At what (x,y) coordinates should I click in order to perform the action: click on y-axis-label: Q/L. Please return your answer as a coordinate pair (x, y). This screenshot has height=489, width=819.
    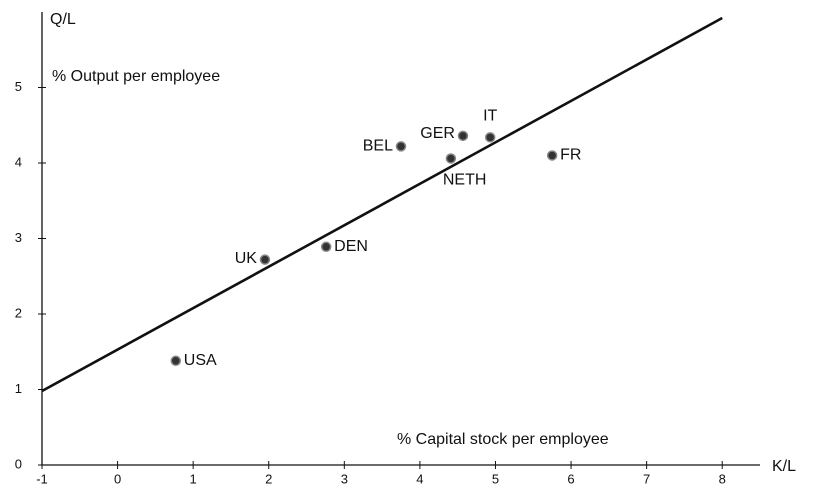
    Looking at the image, I should click on (63, 19).